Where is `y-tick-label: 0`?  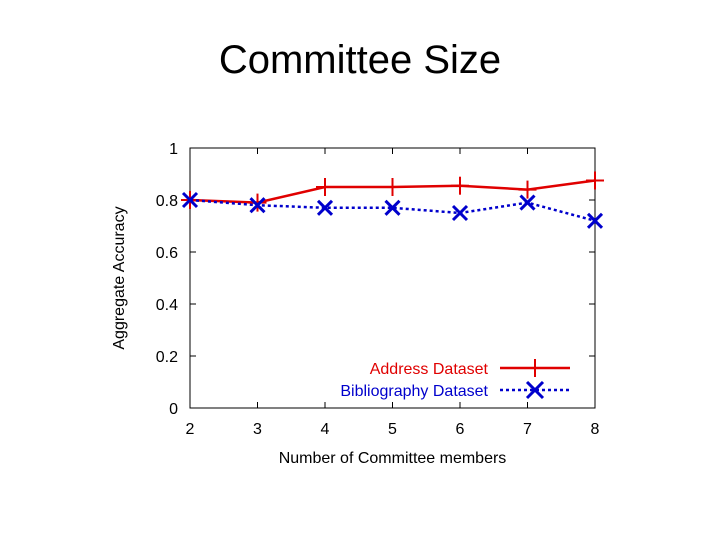 y-tick-label: 0 is located at coordinates (173, 409).